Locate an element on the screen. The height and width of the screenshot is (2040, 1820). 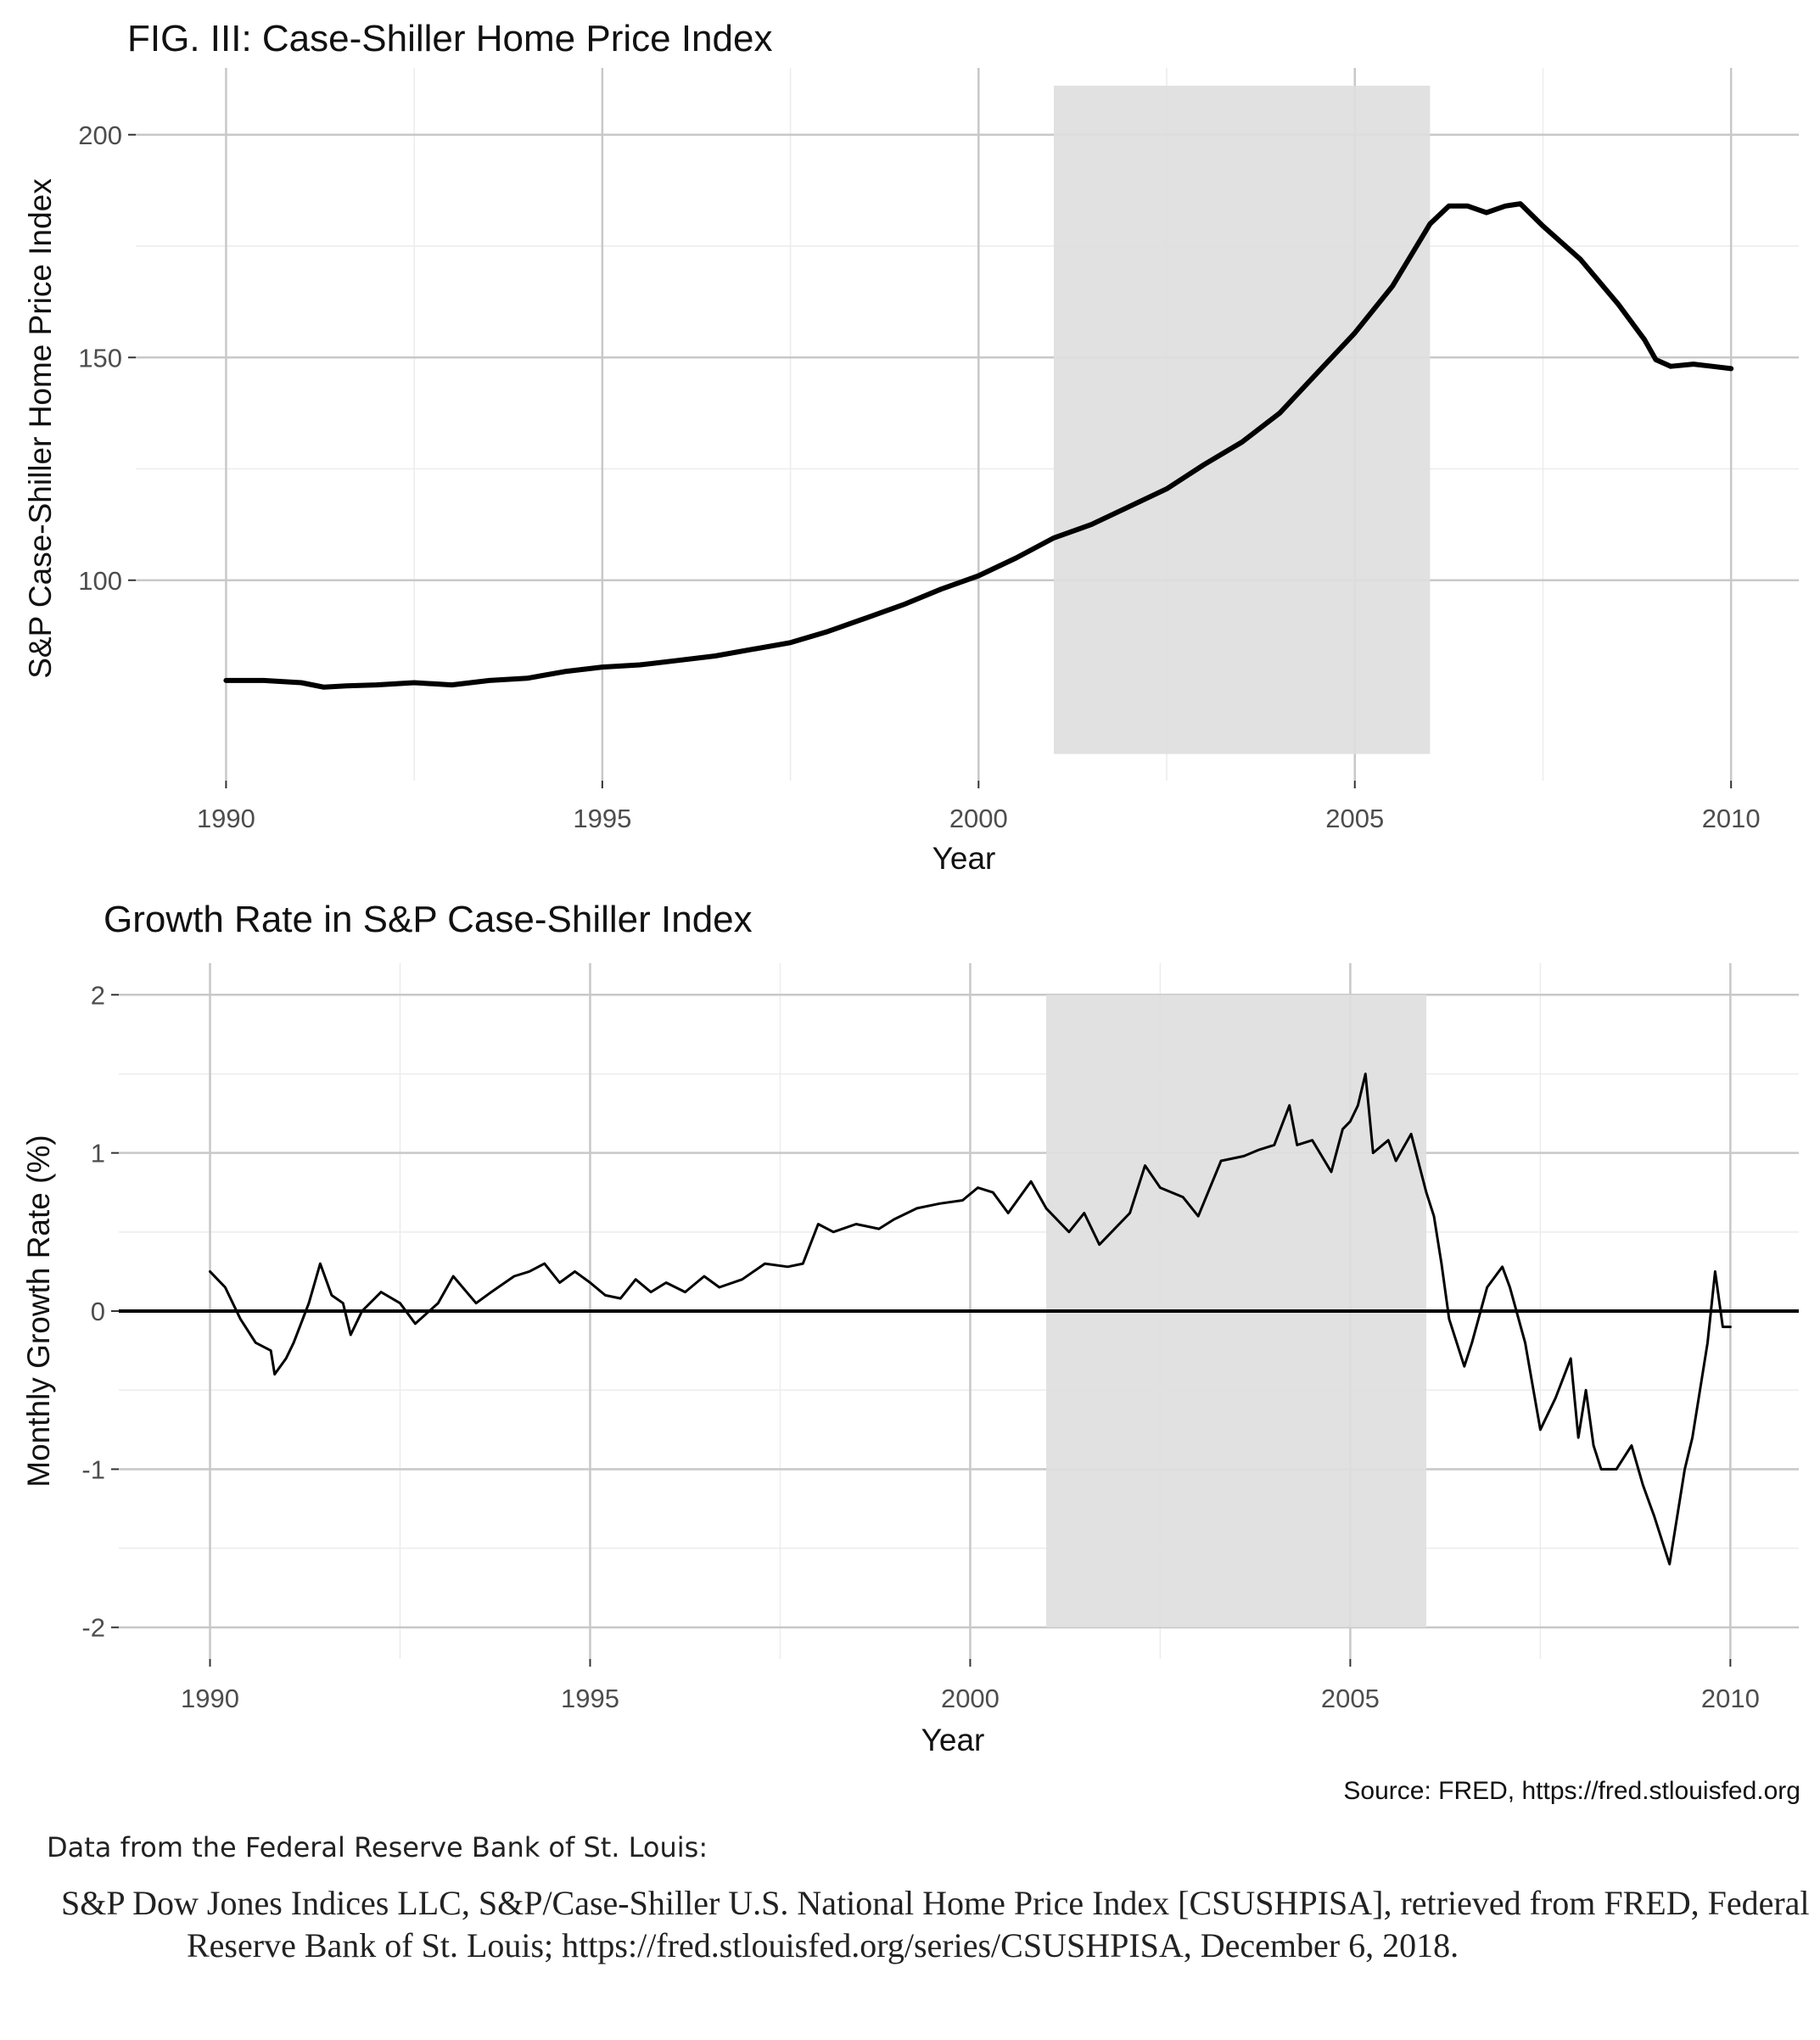
growth-chart-y-tick-labels: -2 -1 0 1 2 is located at coordinates (100, 1311).